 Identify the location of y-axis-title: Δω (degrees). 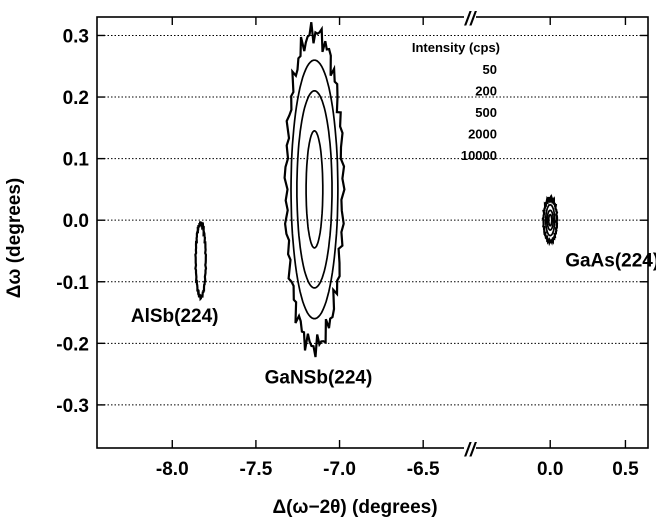
(14, 238).